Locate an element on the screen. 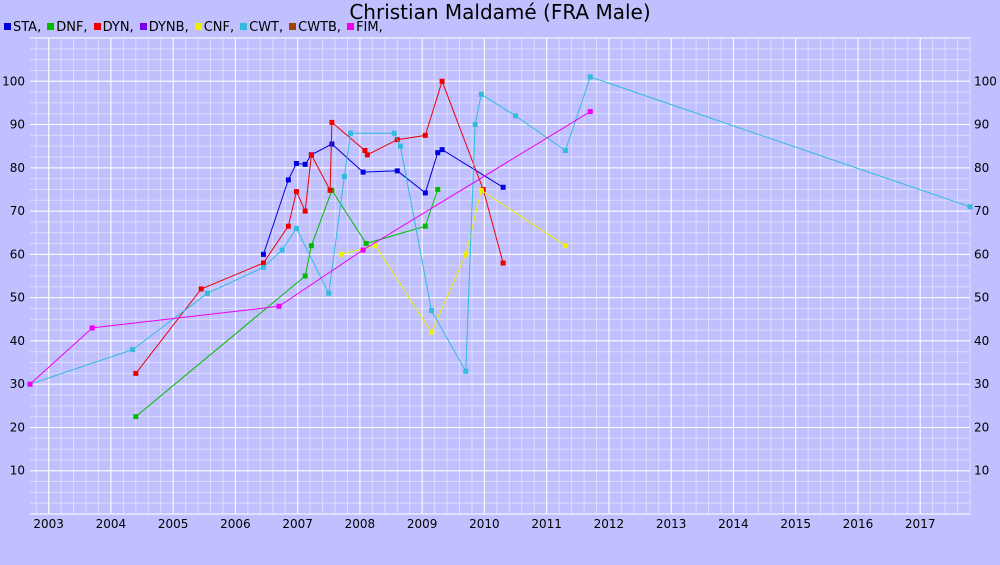  x-tick-label: 2014 is located at coordinates (733, 524).